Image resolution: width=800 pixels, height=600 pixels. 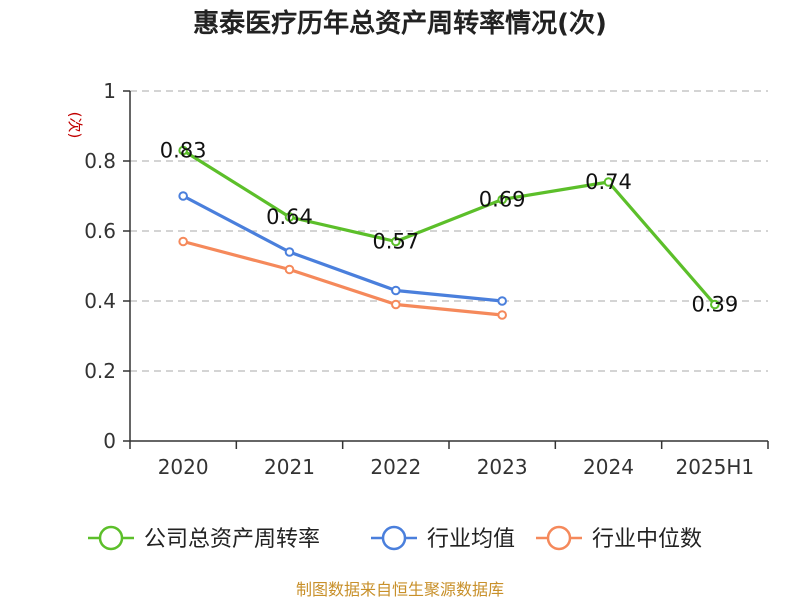 I want to click on data-label: 0.39, so click(x=714, y=305).